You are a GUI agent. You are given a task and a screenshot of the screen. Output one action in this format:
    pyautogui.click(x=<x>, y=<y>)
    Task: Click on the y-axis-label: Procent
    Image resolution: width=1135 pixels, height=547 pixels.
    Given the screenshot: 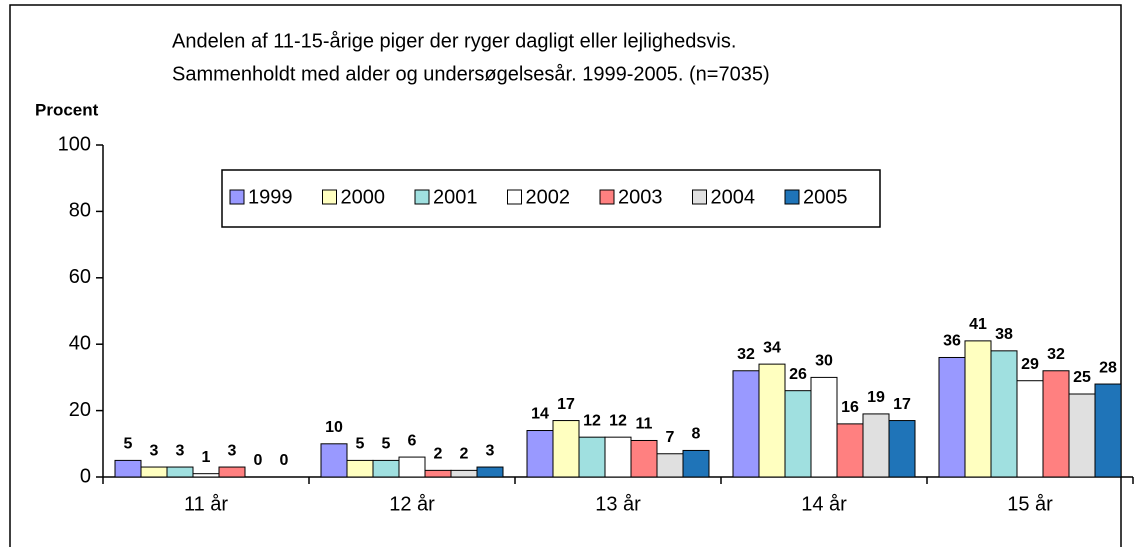 What is the action you would take?
    pyautogui.click(x=67, y=109)
    